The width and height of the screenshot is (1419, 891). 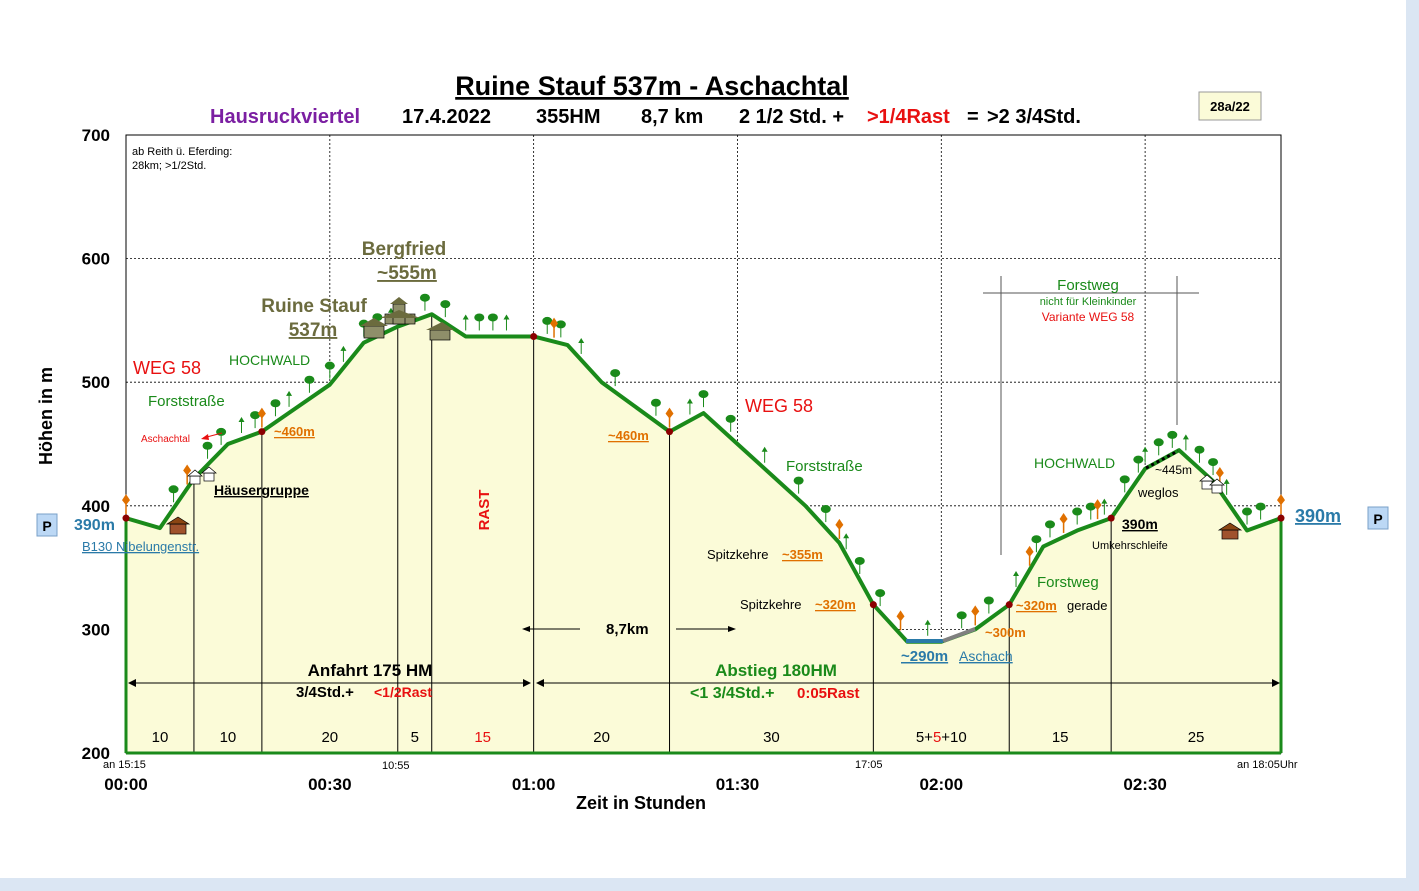 I want to click on time-end: an 18:05Uhr, so click(x=1267, y=765).